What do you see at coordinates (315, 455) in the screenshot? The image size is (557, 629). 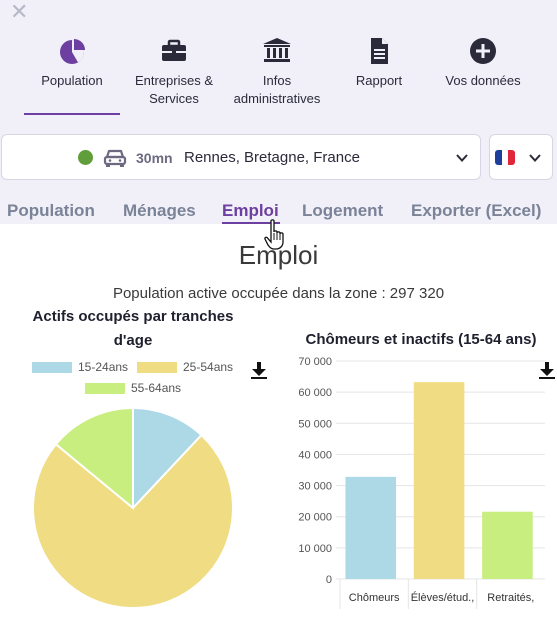 I see `y-tick-label: 40 000` at bounding box center [315, 455].